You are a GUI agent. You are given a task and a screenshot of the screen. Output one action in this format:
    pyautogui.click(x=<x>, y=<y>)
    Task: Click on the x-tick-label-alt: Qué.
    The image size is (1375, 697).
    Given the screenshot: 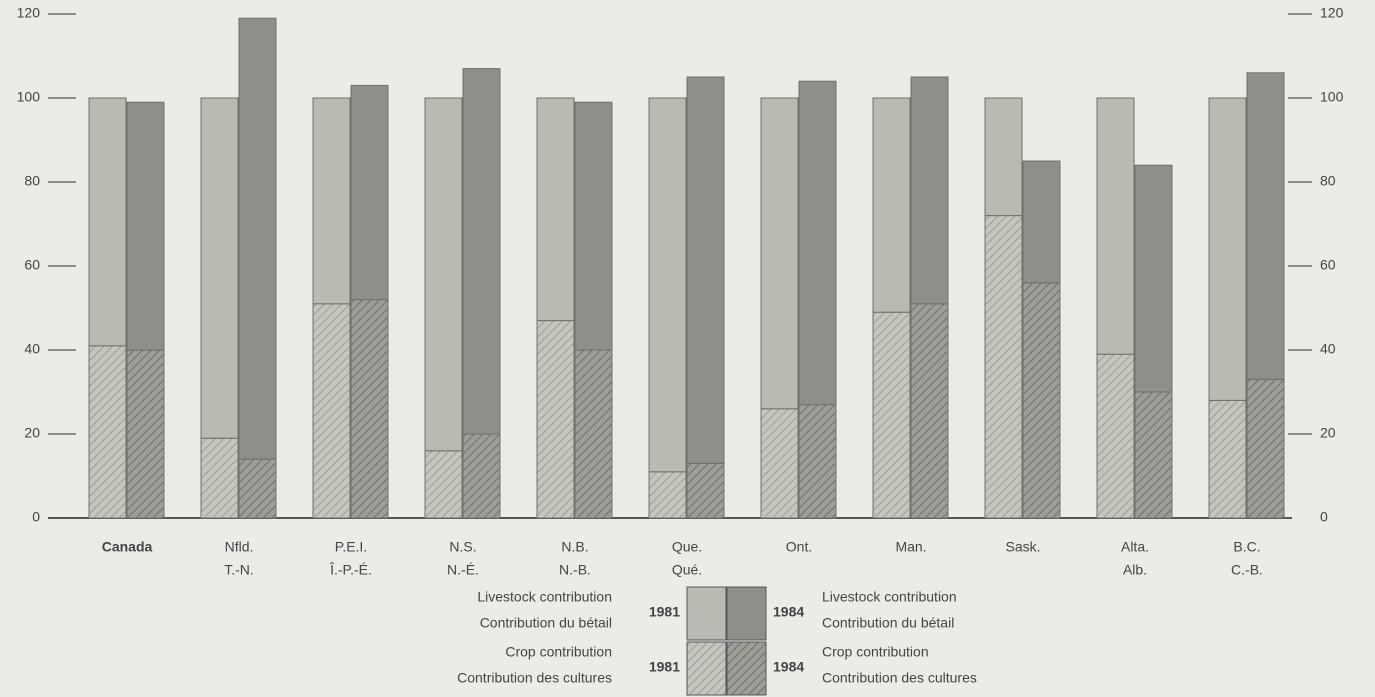 What is the action you would take?
    pyautogui.click(x=687, y=570)
    